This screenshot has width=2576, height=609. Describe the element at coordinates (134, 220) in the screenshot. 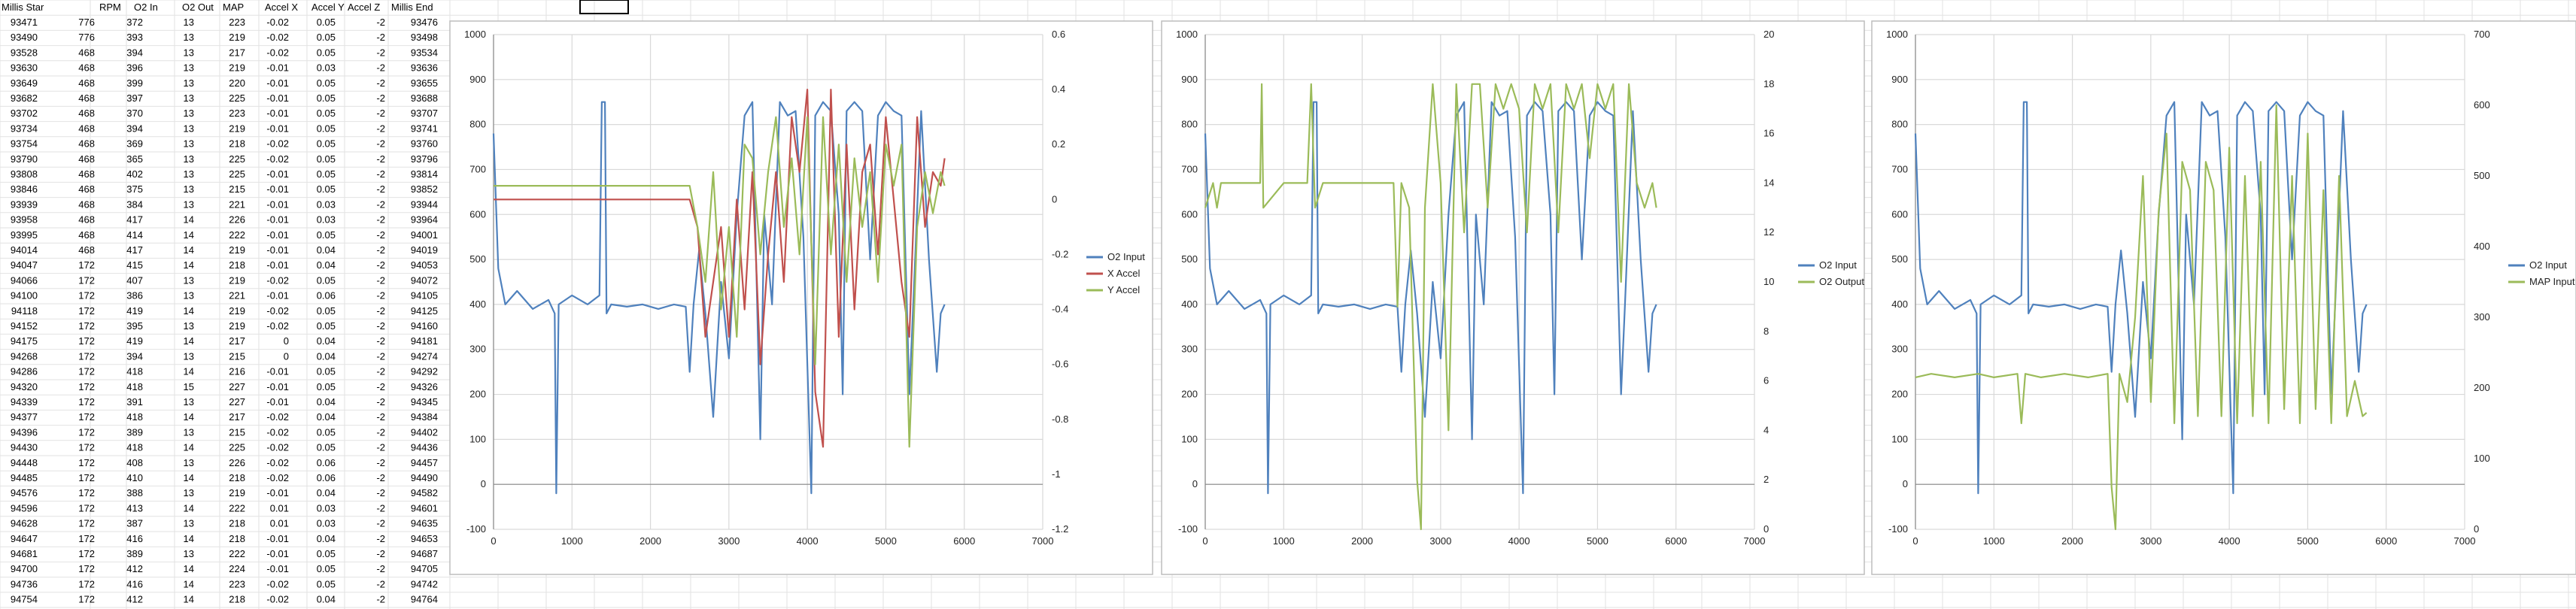

I see `table-cell: 417` at that location.